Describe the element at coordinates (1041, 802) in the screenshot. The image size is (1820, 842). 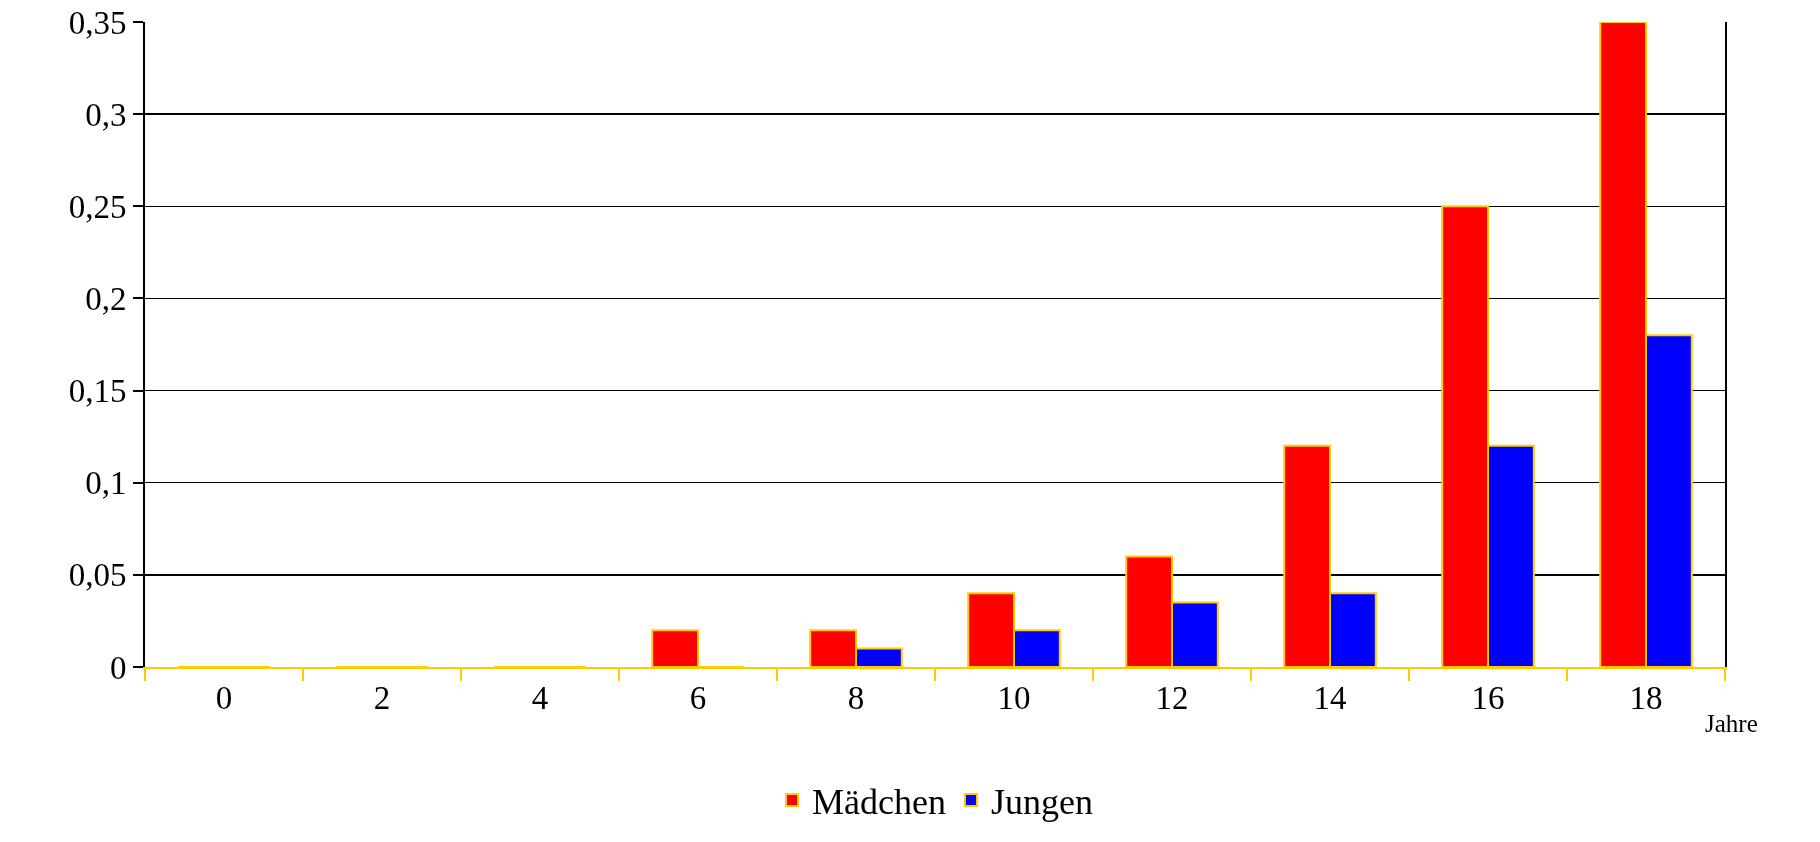
I see `legend-label: Jungen` at that location.